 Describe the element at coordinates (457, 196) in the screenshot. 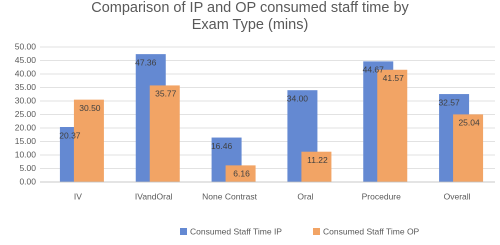

I see `x-tick-label: Overall` at that location.